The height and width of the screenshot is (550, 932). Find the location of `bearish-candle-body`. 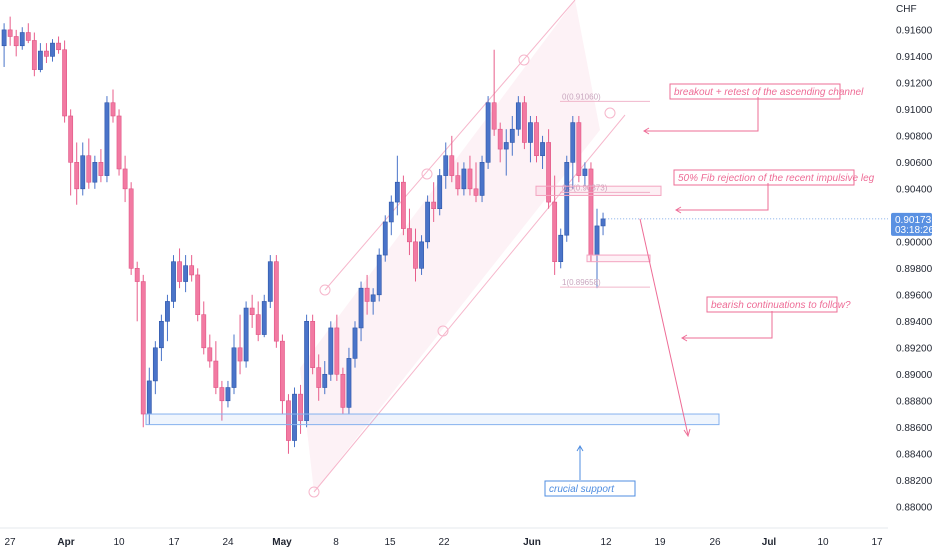

bearish-candle-body is located at coordinates (458, 182).